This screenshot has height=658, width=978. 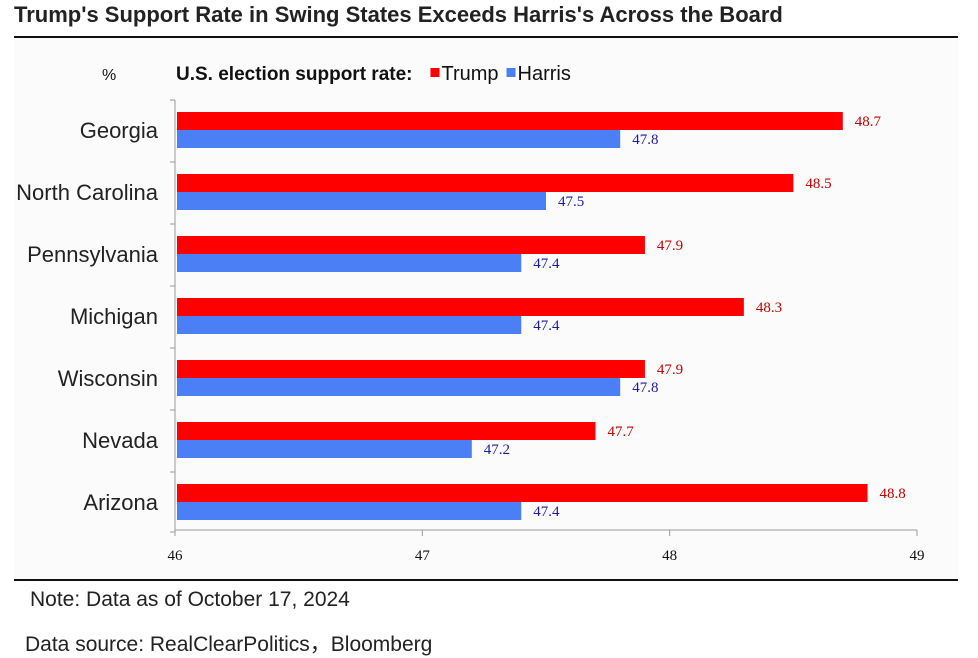 I want to click on data-label-harris-michigan: 47.4, so click(x=546, y=326).